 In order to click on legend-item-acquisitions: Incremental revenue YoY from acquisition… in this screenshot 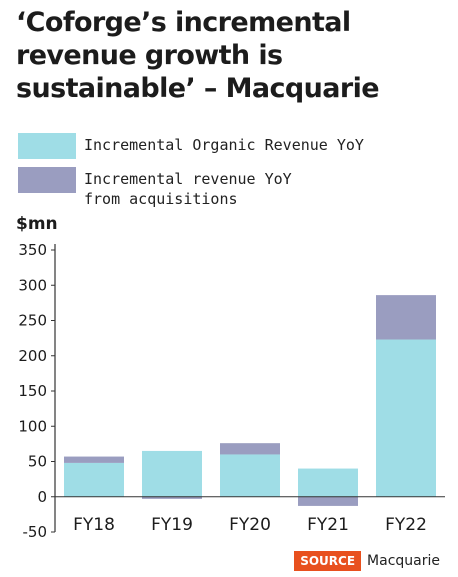, I will do `click(233, 188)`.